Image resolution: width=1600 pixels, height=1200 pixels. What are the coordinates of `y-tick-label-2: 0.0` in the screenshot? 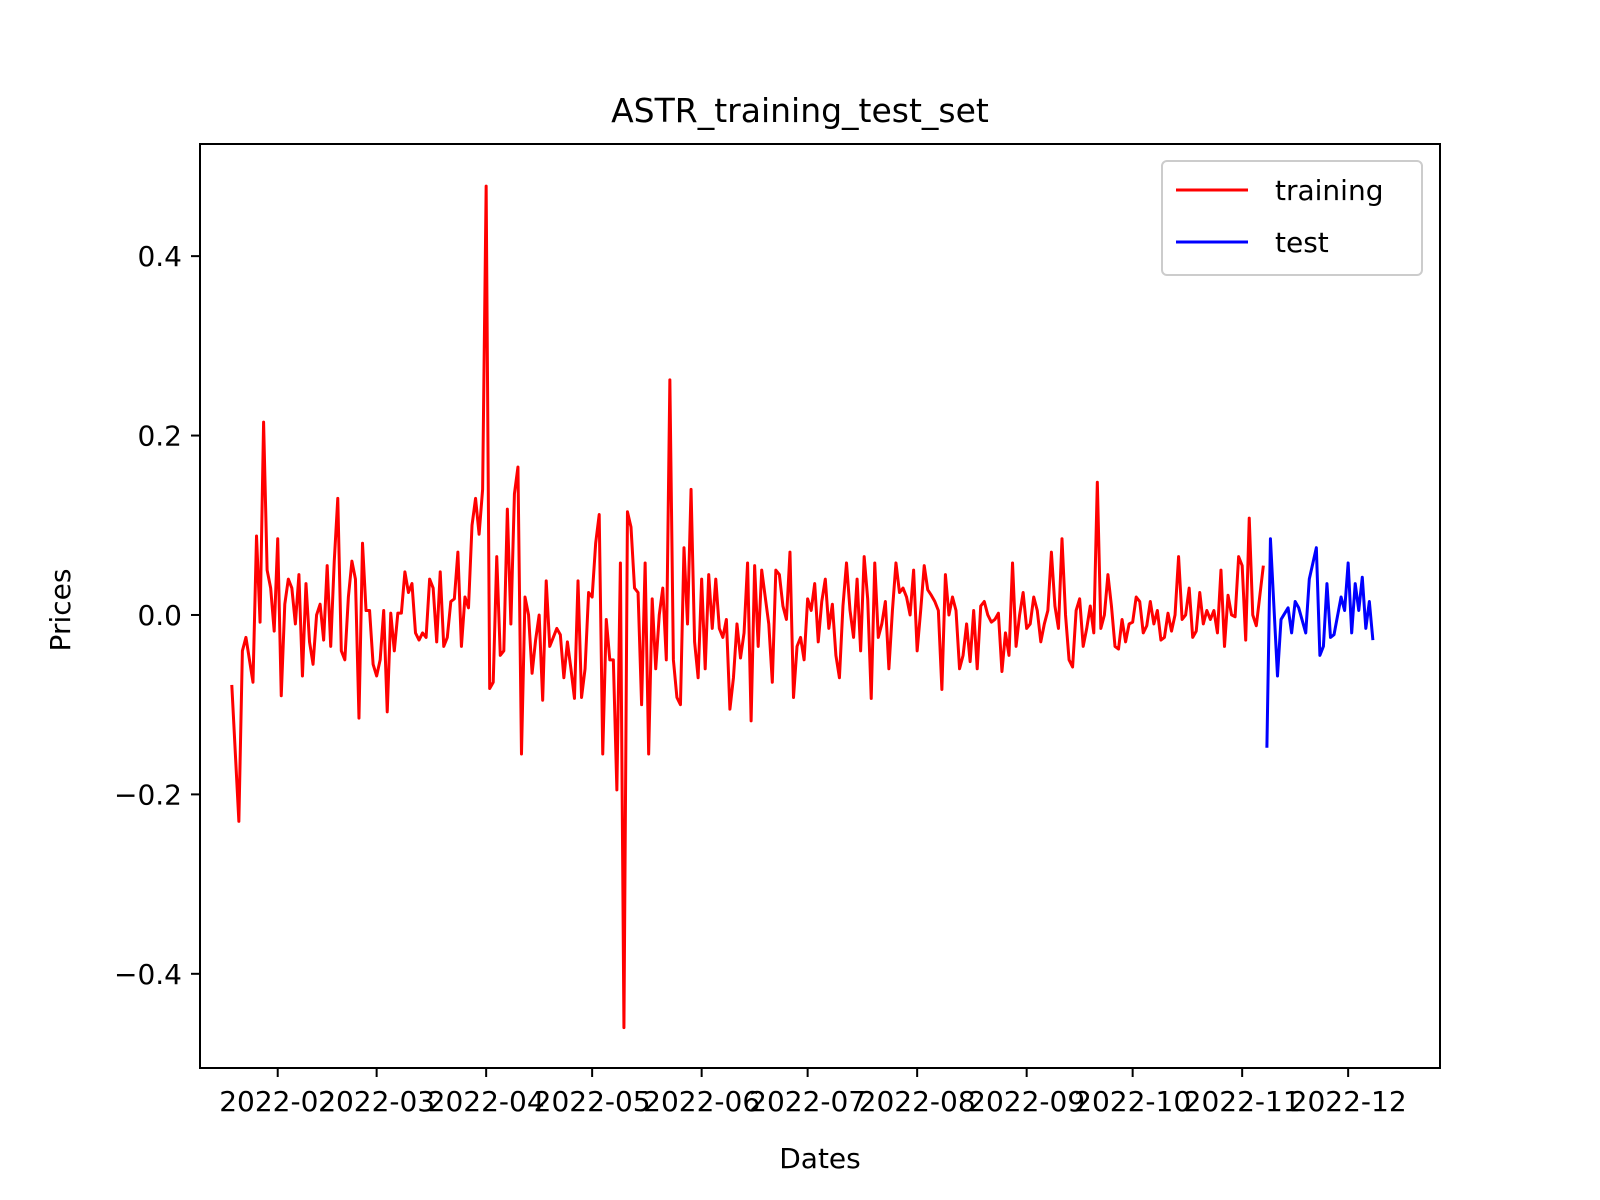 It's located at (159, 615).